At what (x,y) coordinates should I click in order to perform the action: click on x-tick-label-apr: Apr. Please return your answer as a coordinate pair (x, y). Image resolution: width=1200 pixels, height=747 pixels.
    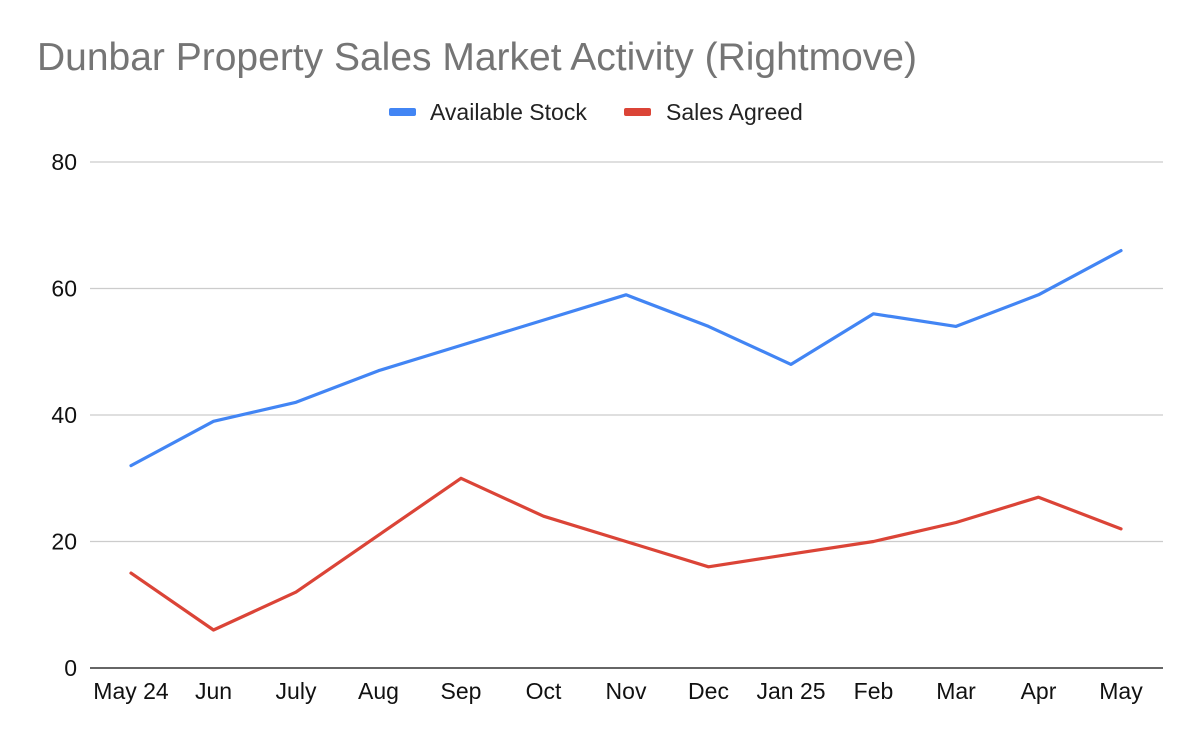
    Looking at the image, I should click on (1039, 691).